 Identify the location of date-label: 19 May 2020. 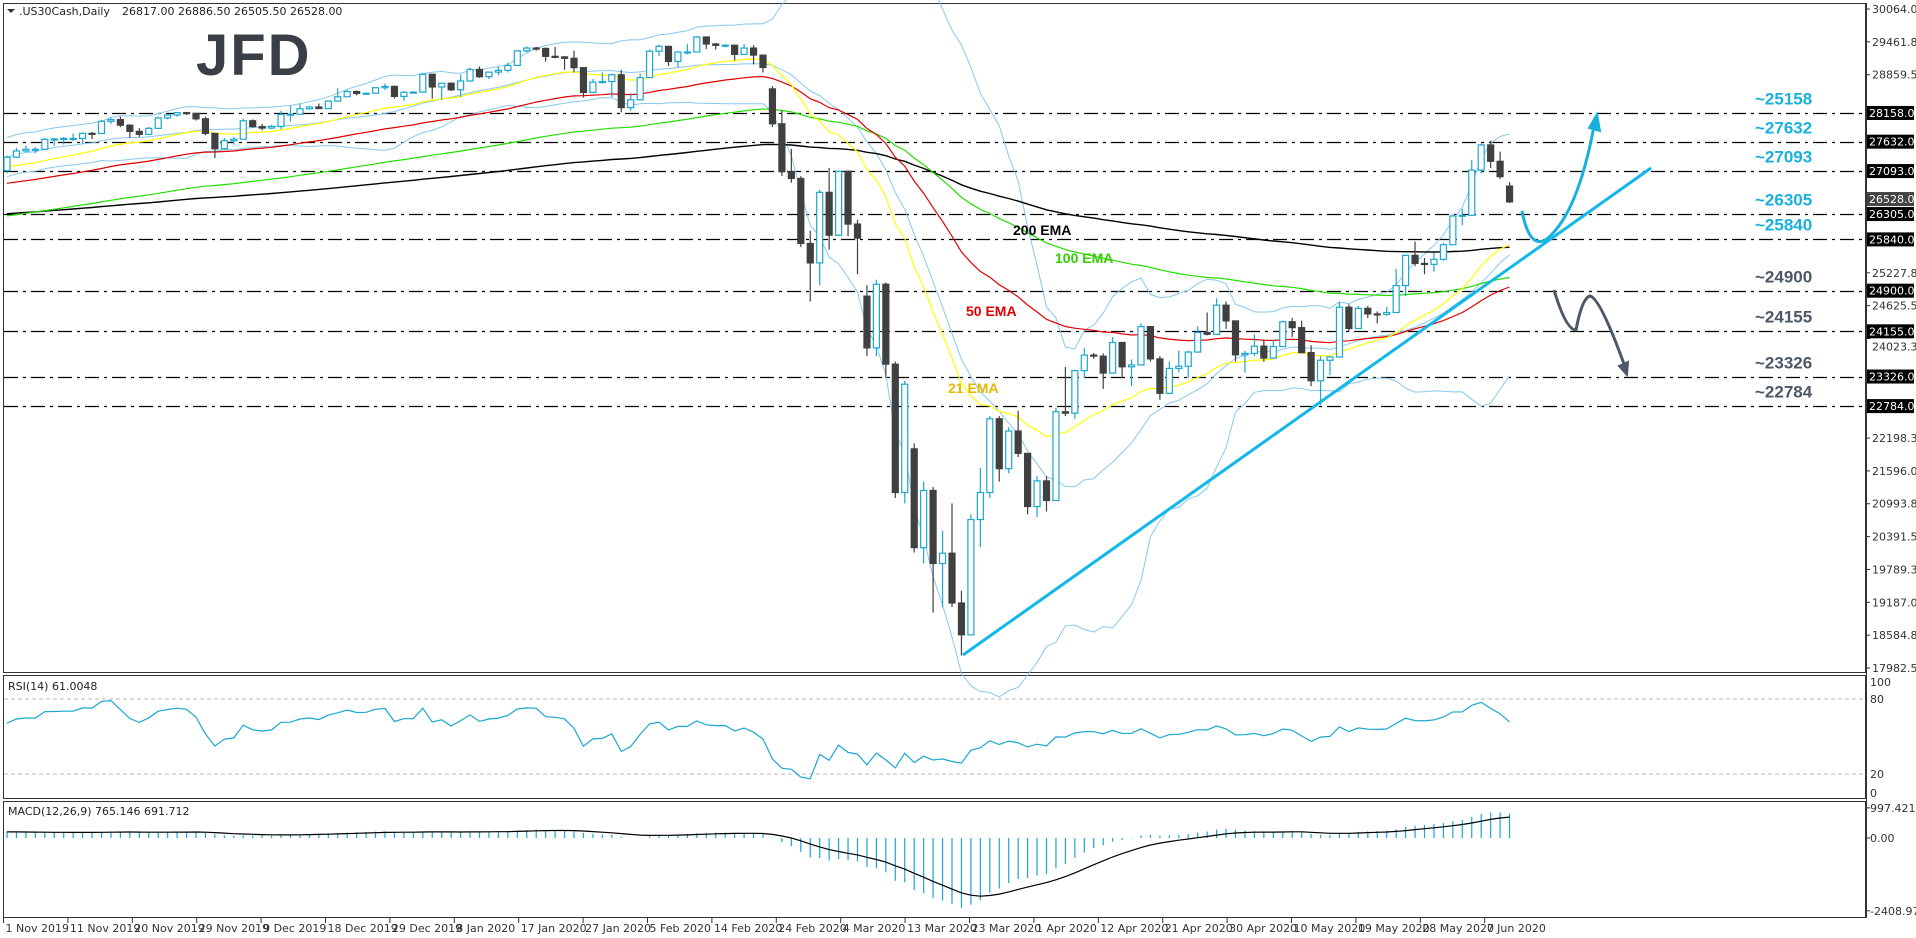
(1394, 928).